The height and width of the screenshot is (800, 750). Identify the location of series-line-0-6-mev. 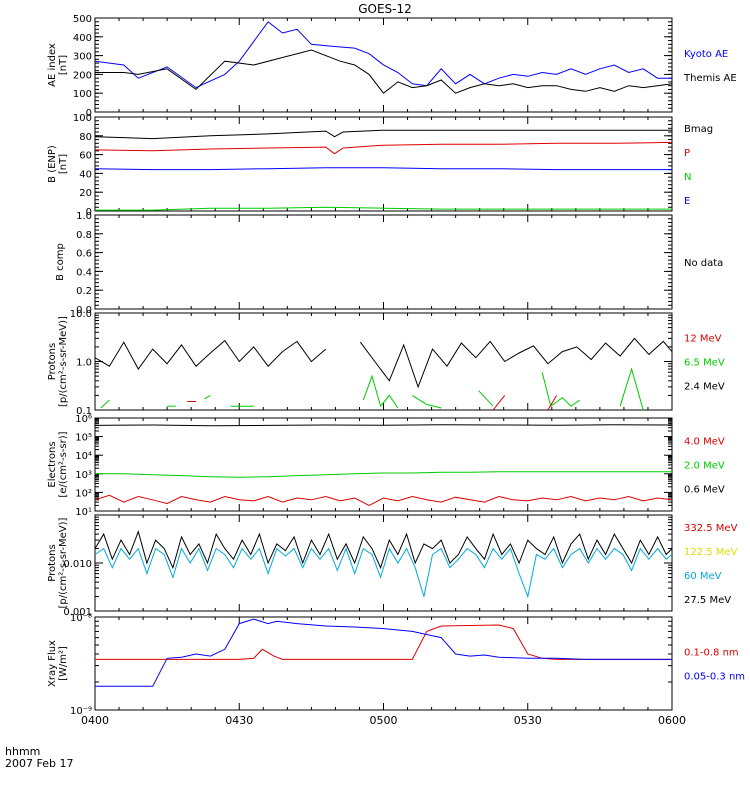
(383, 425).